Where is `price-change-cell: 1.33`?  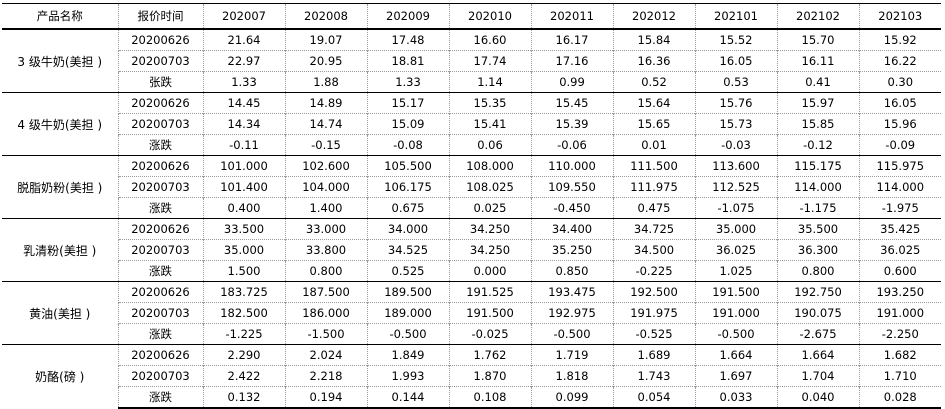
price-change-cell: 1.33 is located at coordinates (243, 82).